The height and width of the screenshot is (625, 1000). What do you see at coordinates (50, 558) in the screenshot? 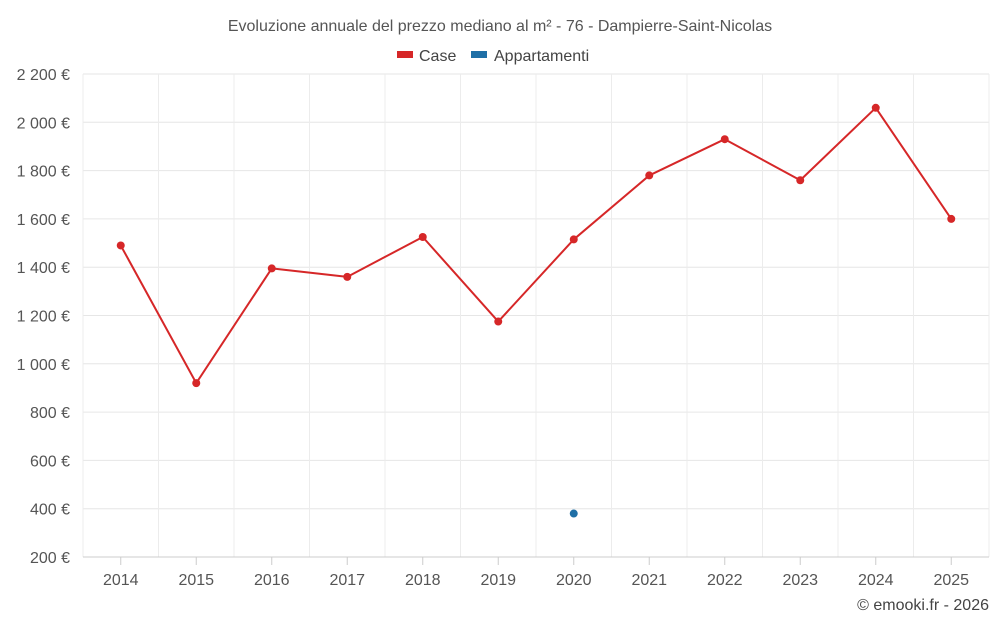
I see `y-tick-label: 200 €` at bounding box center [50, 558].